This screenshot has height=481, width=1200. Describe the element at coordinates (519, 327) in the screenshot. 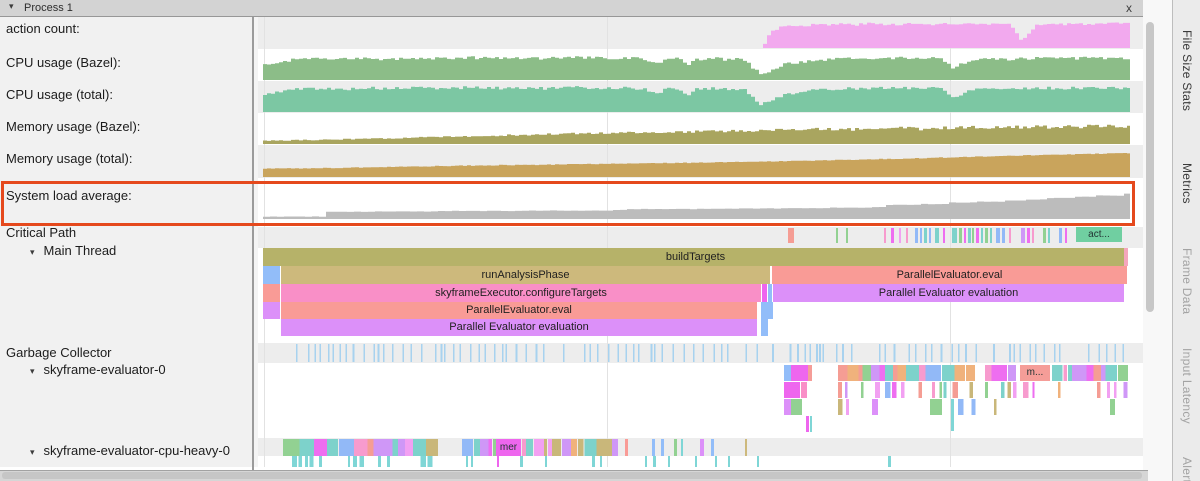

I see `trace-span-parallel-evaluator-evaluation: Parallel Evaluator evaluation` at that location.